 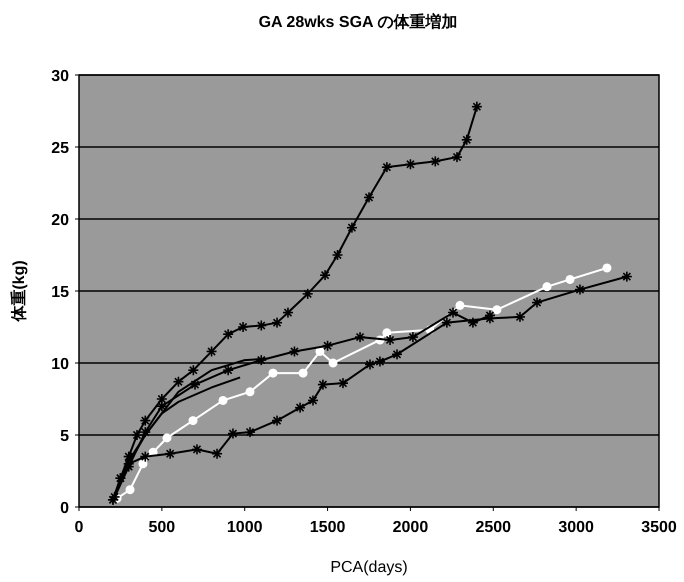 What do you see at coordinates (60, 148) in the screenshot?
I see `y-tick-label: 25` at bounding box center [60, 148].